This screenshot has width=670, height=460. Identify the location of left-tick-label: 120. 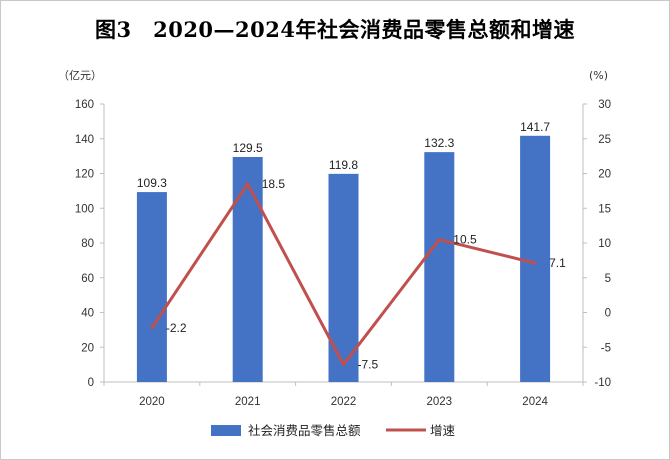
(84, 175).